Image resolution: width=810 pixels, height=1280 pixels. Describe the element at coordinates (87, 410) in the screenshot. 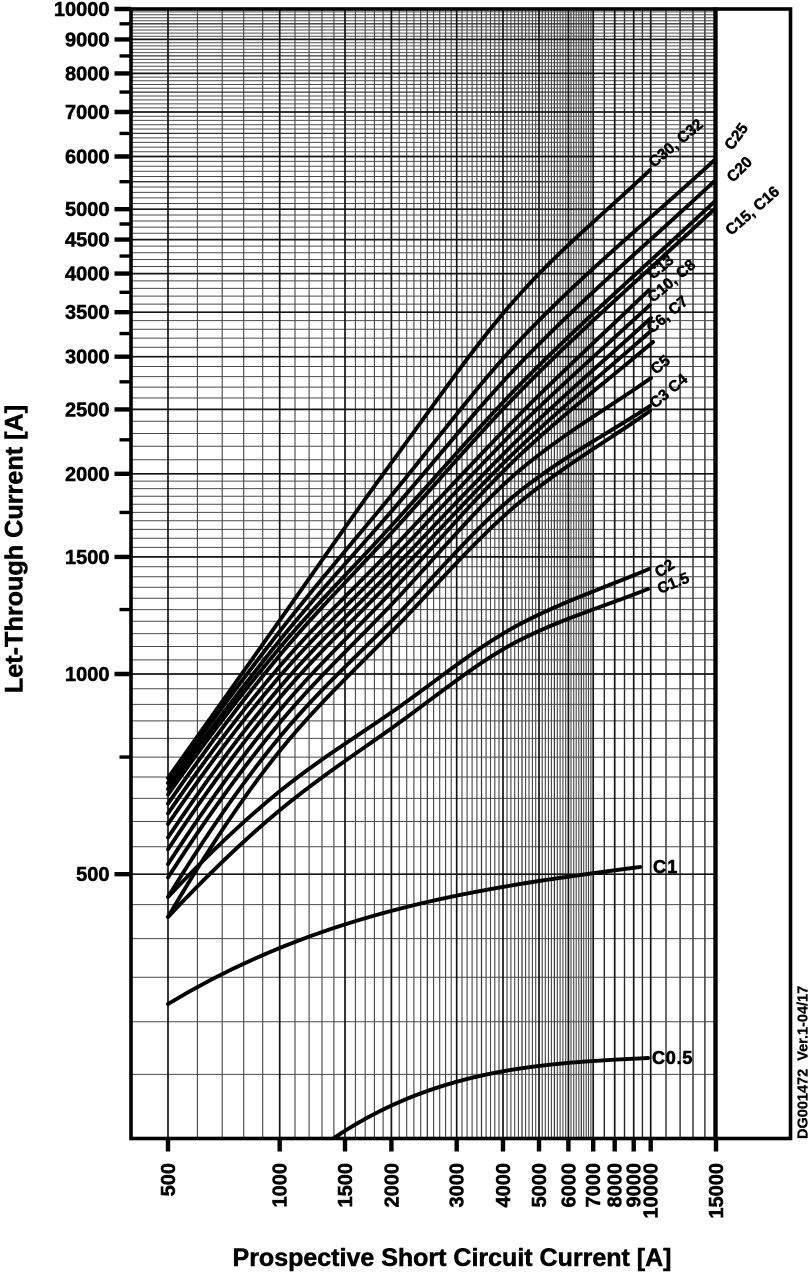

I see `svg-text: 2500` at that location.